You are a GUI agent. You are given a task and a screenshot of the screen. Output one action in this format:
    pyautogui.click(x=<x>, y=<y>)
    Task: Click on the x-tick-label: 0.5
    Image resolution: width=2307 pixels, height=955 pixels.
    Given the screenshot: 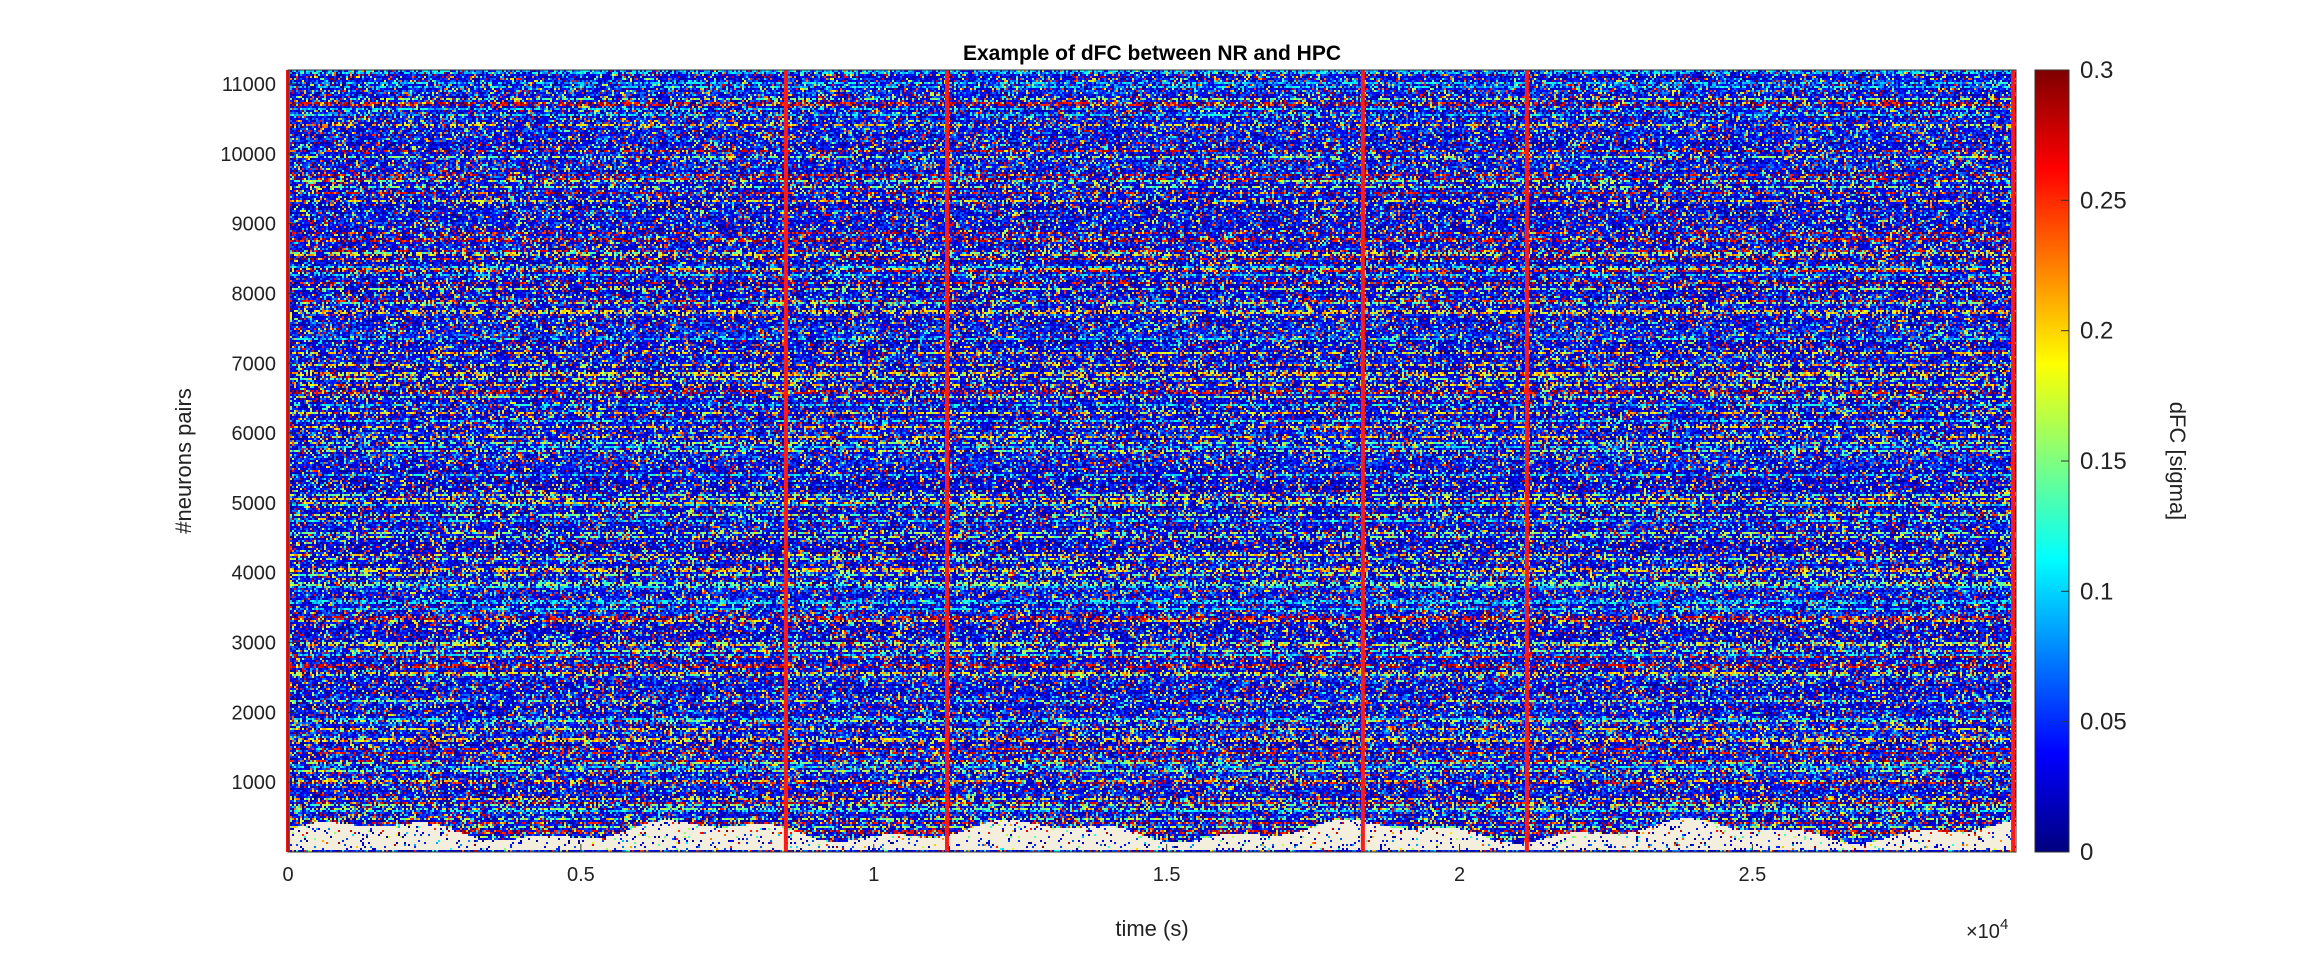 What is the action you would take?
    pyautogui.click(x=581, y=875)
    